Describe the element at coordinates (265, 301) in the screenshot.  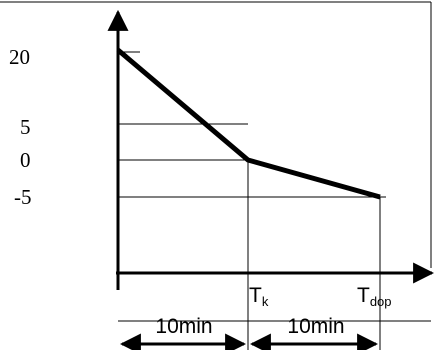
I see `x-label-sub: k` at that location.